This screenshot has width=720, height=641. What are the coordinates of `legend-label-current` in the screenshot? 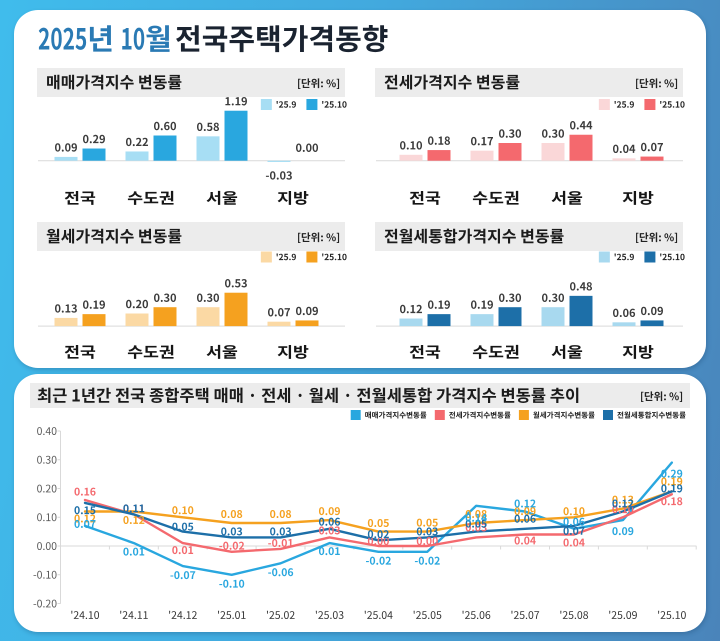 It's located at (334, 104).